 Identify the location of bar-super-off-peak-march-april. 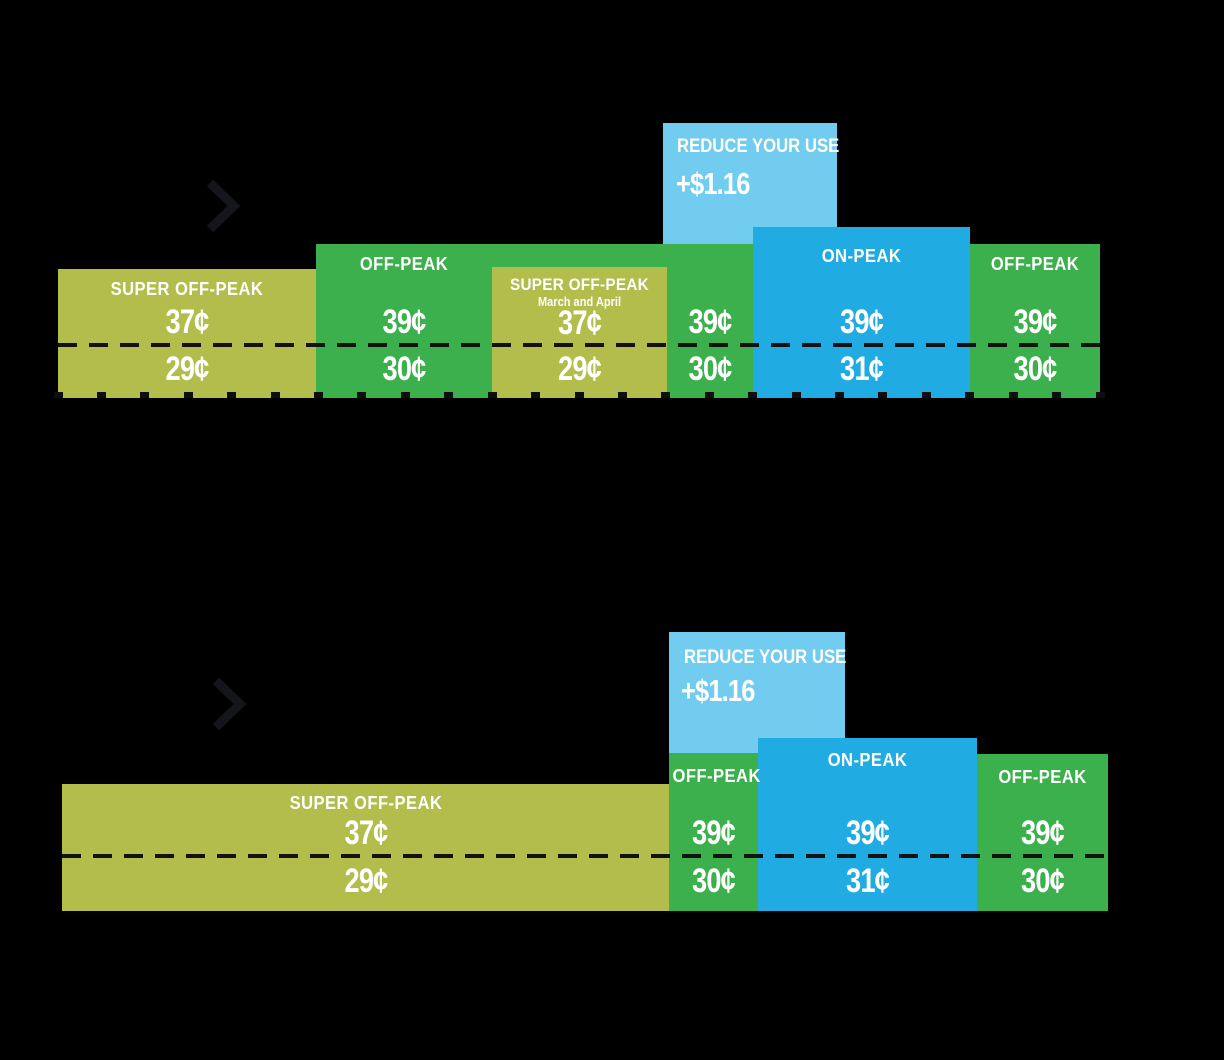
(579, 332).